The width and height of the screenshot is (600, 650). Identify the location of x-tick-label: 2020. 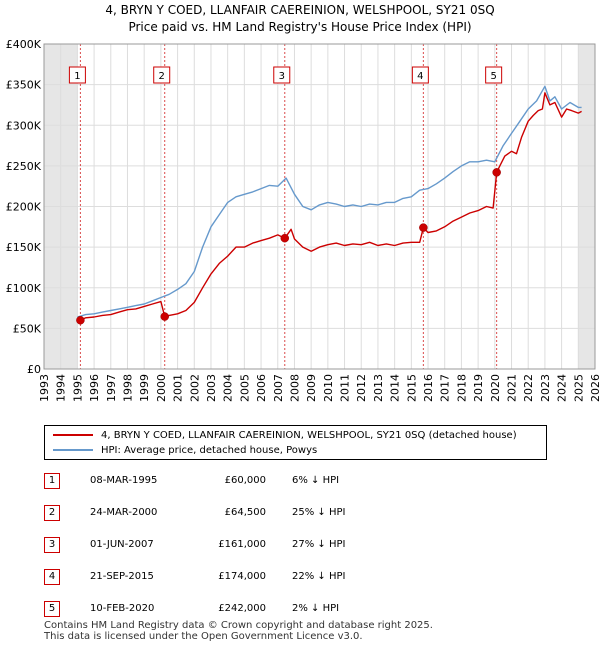
(495, 388).